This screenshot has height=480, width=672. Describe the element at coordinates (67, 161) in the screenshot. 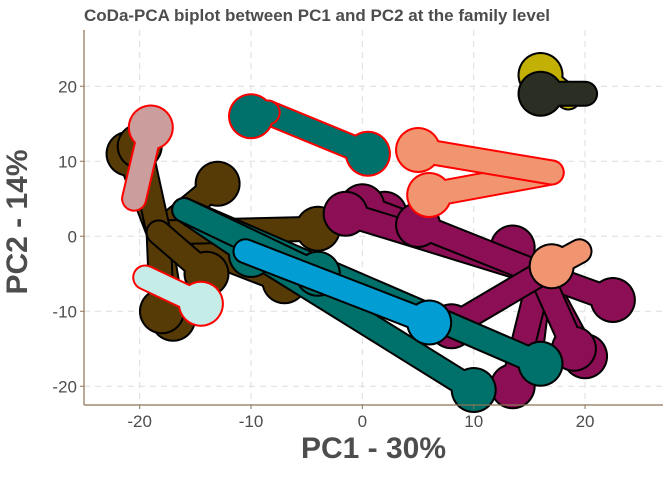

I see `y-tick-label: 10` at that location.